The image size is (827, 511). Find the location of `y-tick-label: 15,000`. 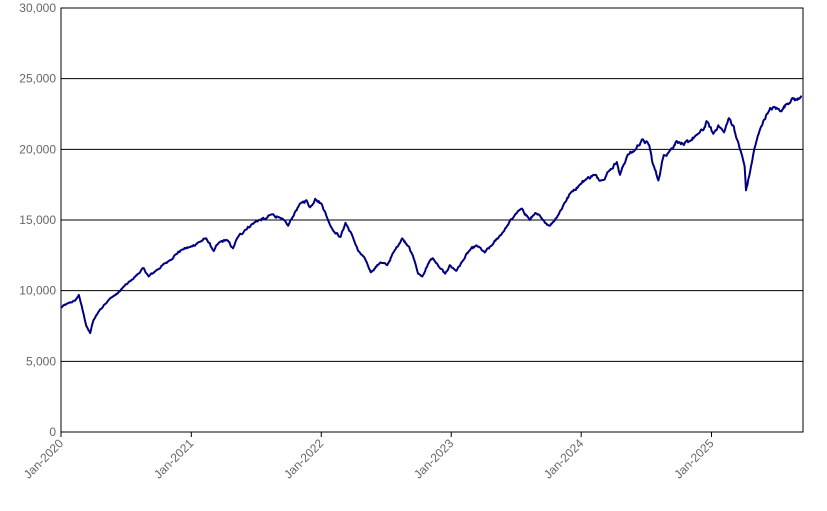

y-tick-label: 15,000 is located at coordinates (37, 220).